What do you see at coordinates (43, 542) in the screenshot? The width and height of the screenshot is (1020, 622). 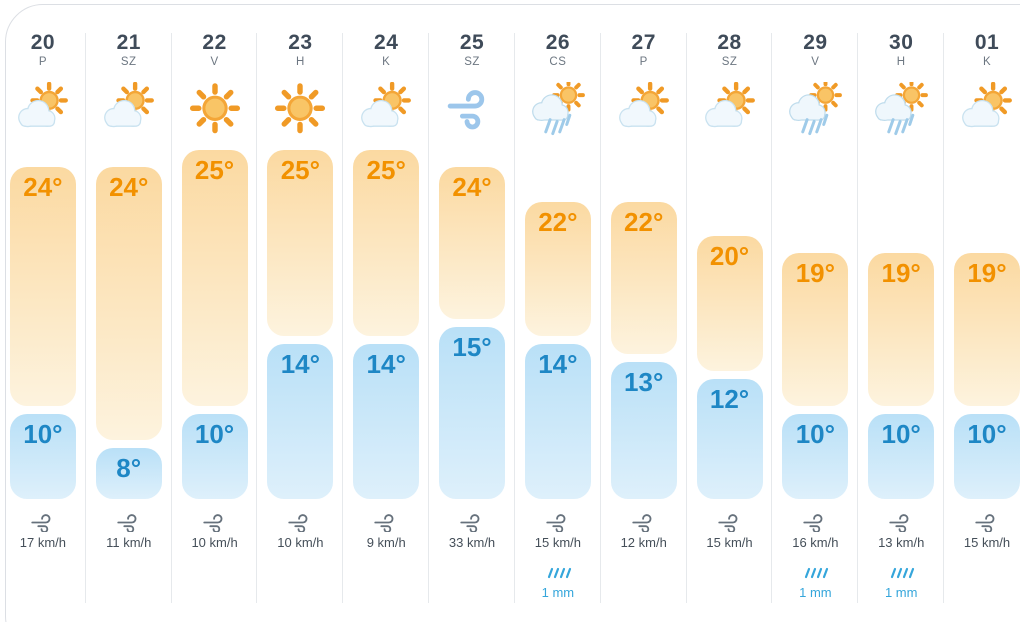 I see `wind-speed-label: 17 km/h` at bounding box center [43, 542].